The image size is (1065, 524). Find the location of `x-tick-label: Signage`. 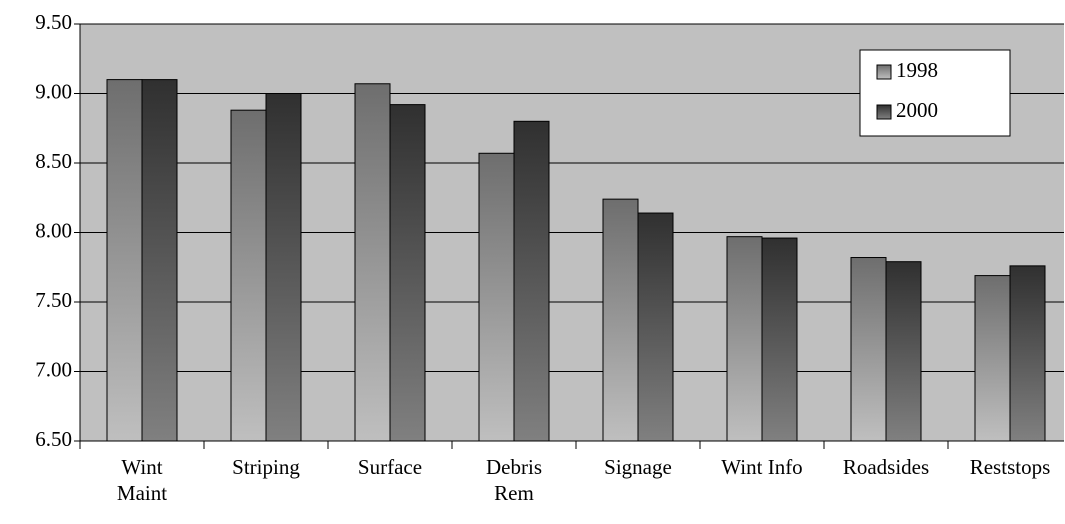

x-tick-label: Signage is located at coordinates (638, 467).